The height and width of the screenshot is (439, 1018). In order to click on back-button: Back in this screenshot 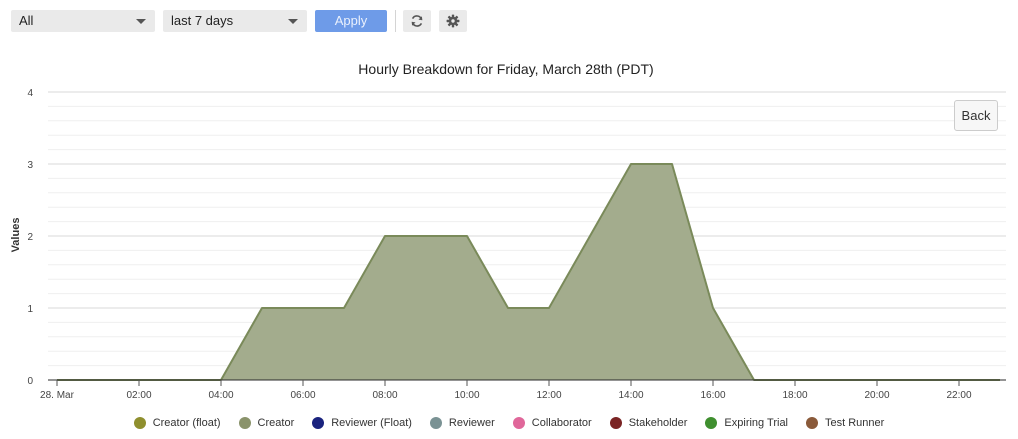, I will do `click(976, 115)`.